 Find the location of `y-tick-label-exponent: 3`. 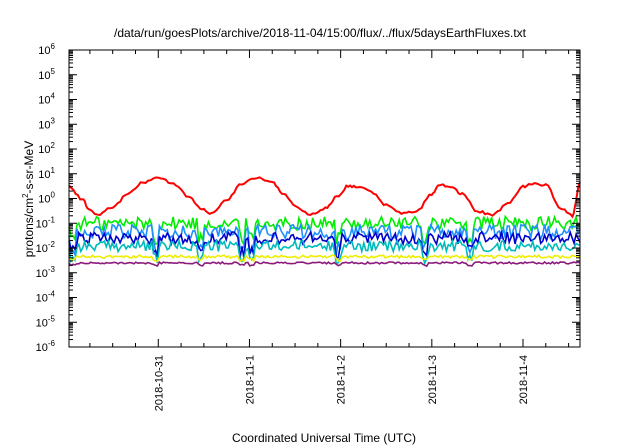

y-tick-label-exponent: 3 is located at coordinates (53, 120).